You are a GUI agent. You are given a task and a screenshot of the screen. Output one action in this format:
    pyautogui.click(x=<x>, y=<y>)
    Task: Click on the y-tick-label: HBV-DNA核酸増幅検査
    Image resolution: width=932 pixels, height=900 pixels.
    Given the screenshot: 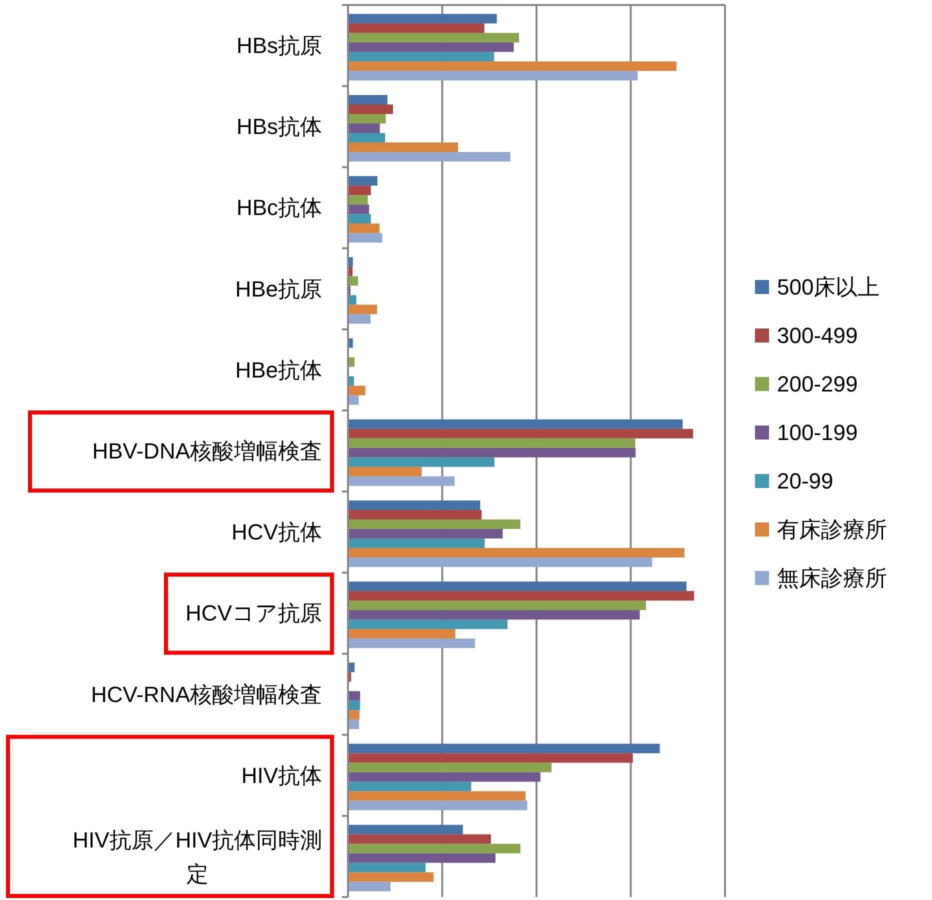 What is the action you would take?
    pyautogui.click(x=207, y=451)
    